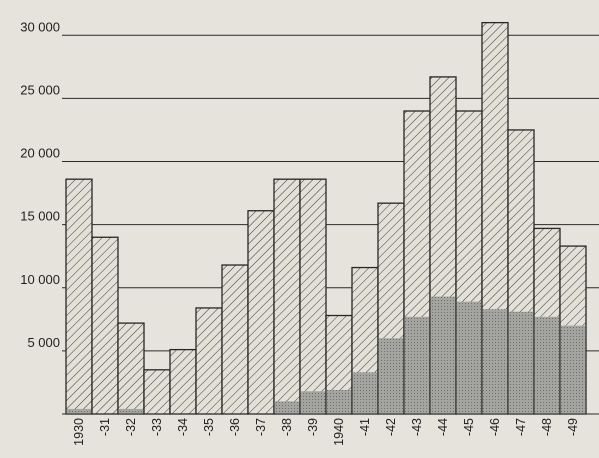  I want to click on x-tick-label: -47, so click(521, 427).